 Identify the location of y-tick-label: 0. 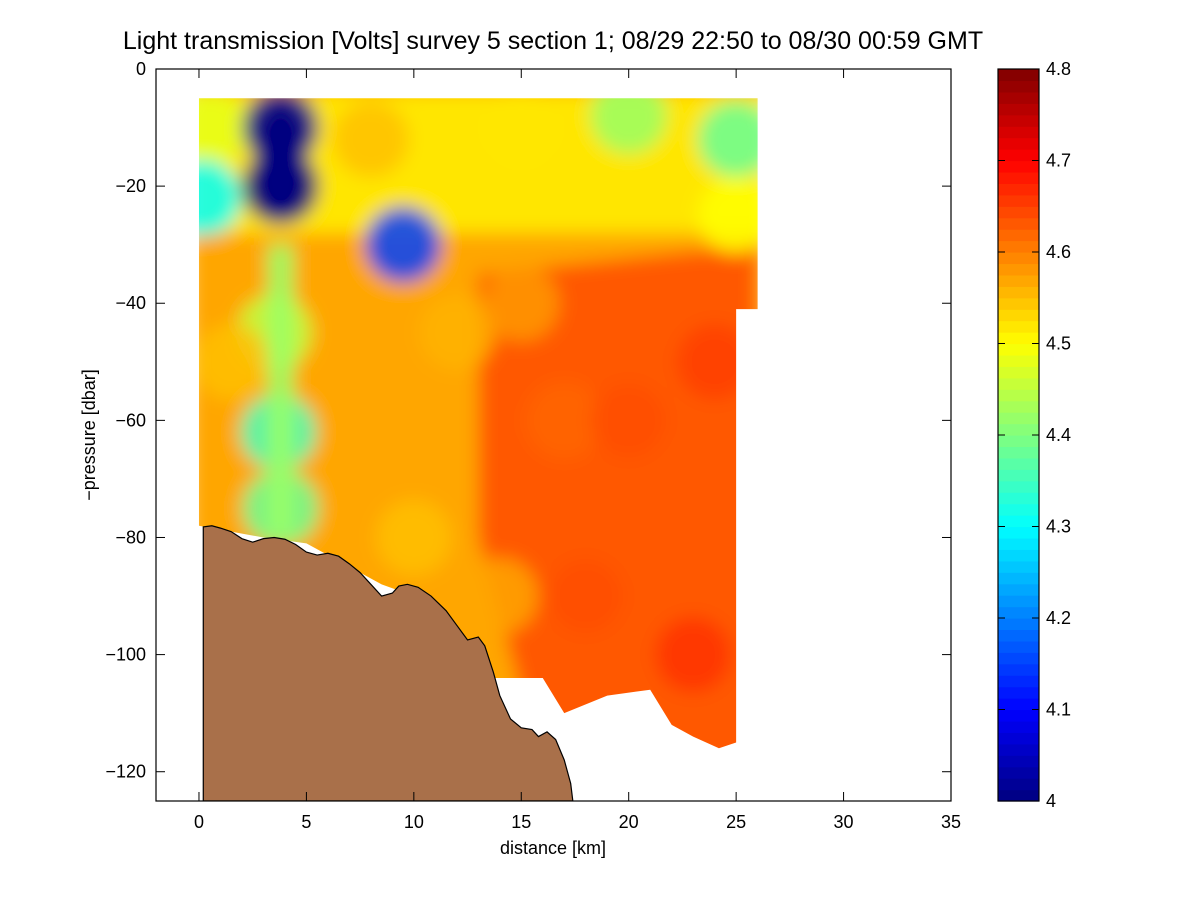
(141, 69).